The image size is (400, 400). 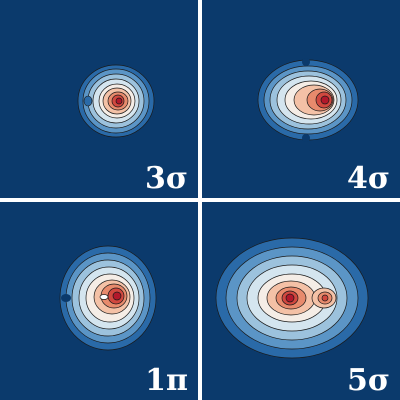 I want to click on orbital-label-5sigma: 5σ, so click(x=368, y=380).